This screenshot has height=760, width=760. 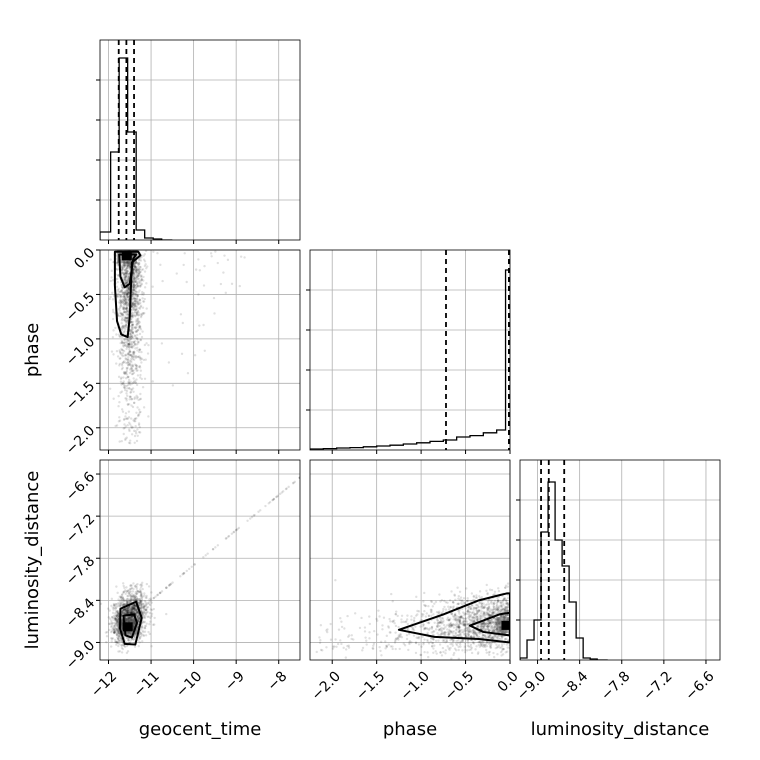 I want to click on xlabel-geocent_time: geocent_time, so click(x=200, y=729).